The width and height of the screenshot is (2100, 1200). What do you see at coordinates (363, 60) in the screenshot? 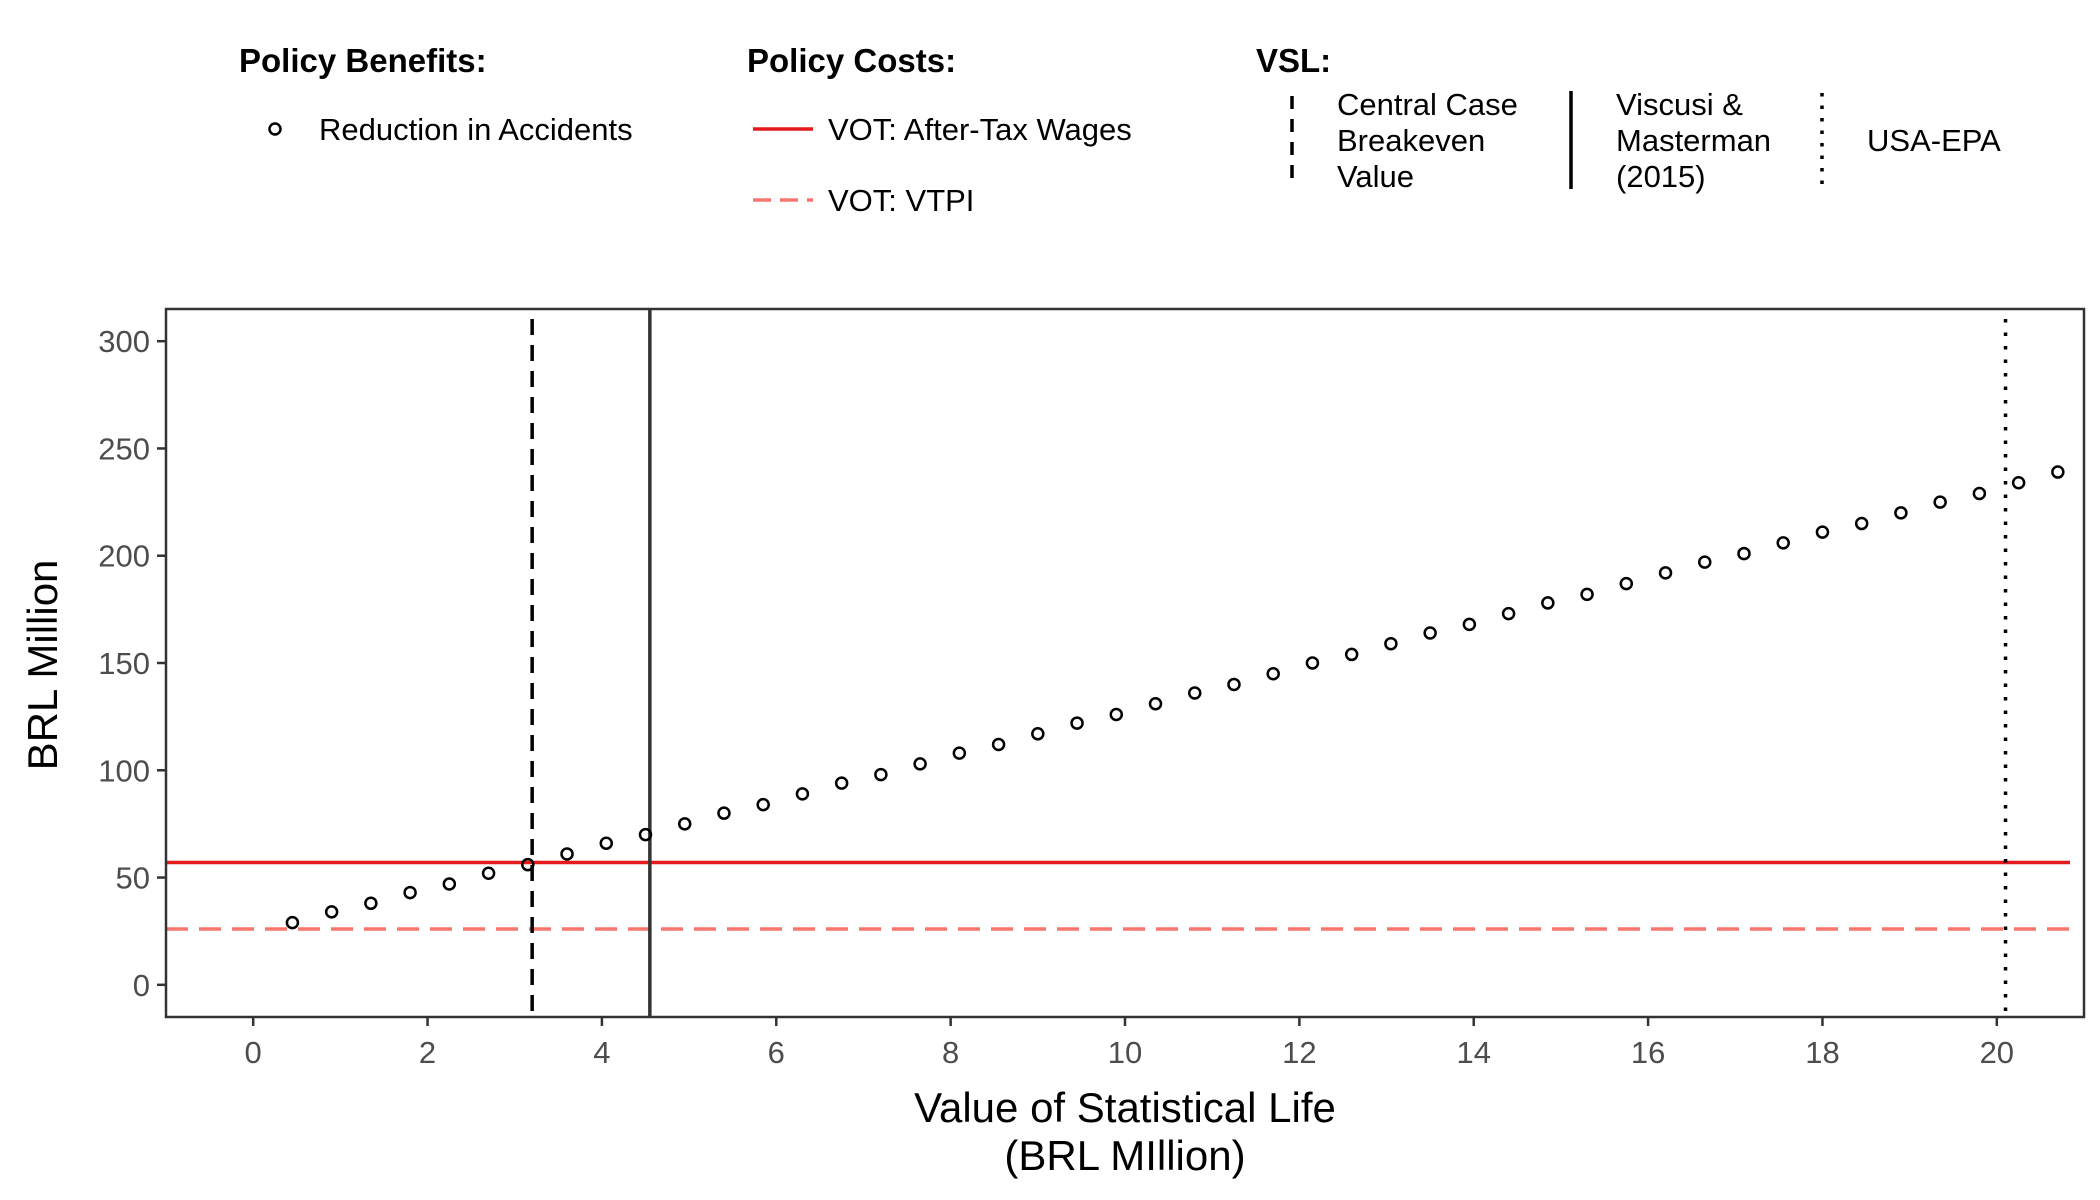
I see `legend-benefits-title: Policy Benefits:` at bounding box center [363, 60].